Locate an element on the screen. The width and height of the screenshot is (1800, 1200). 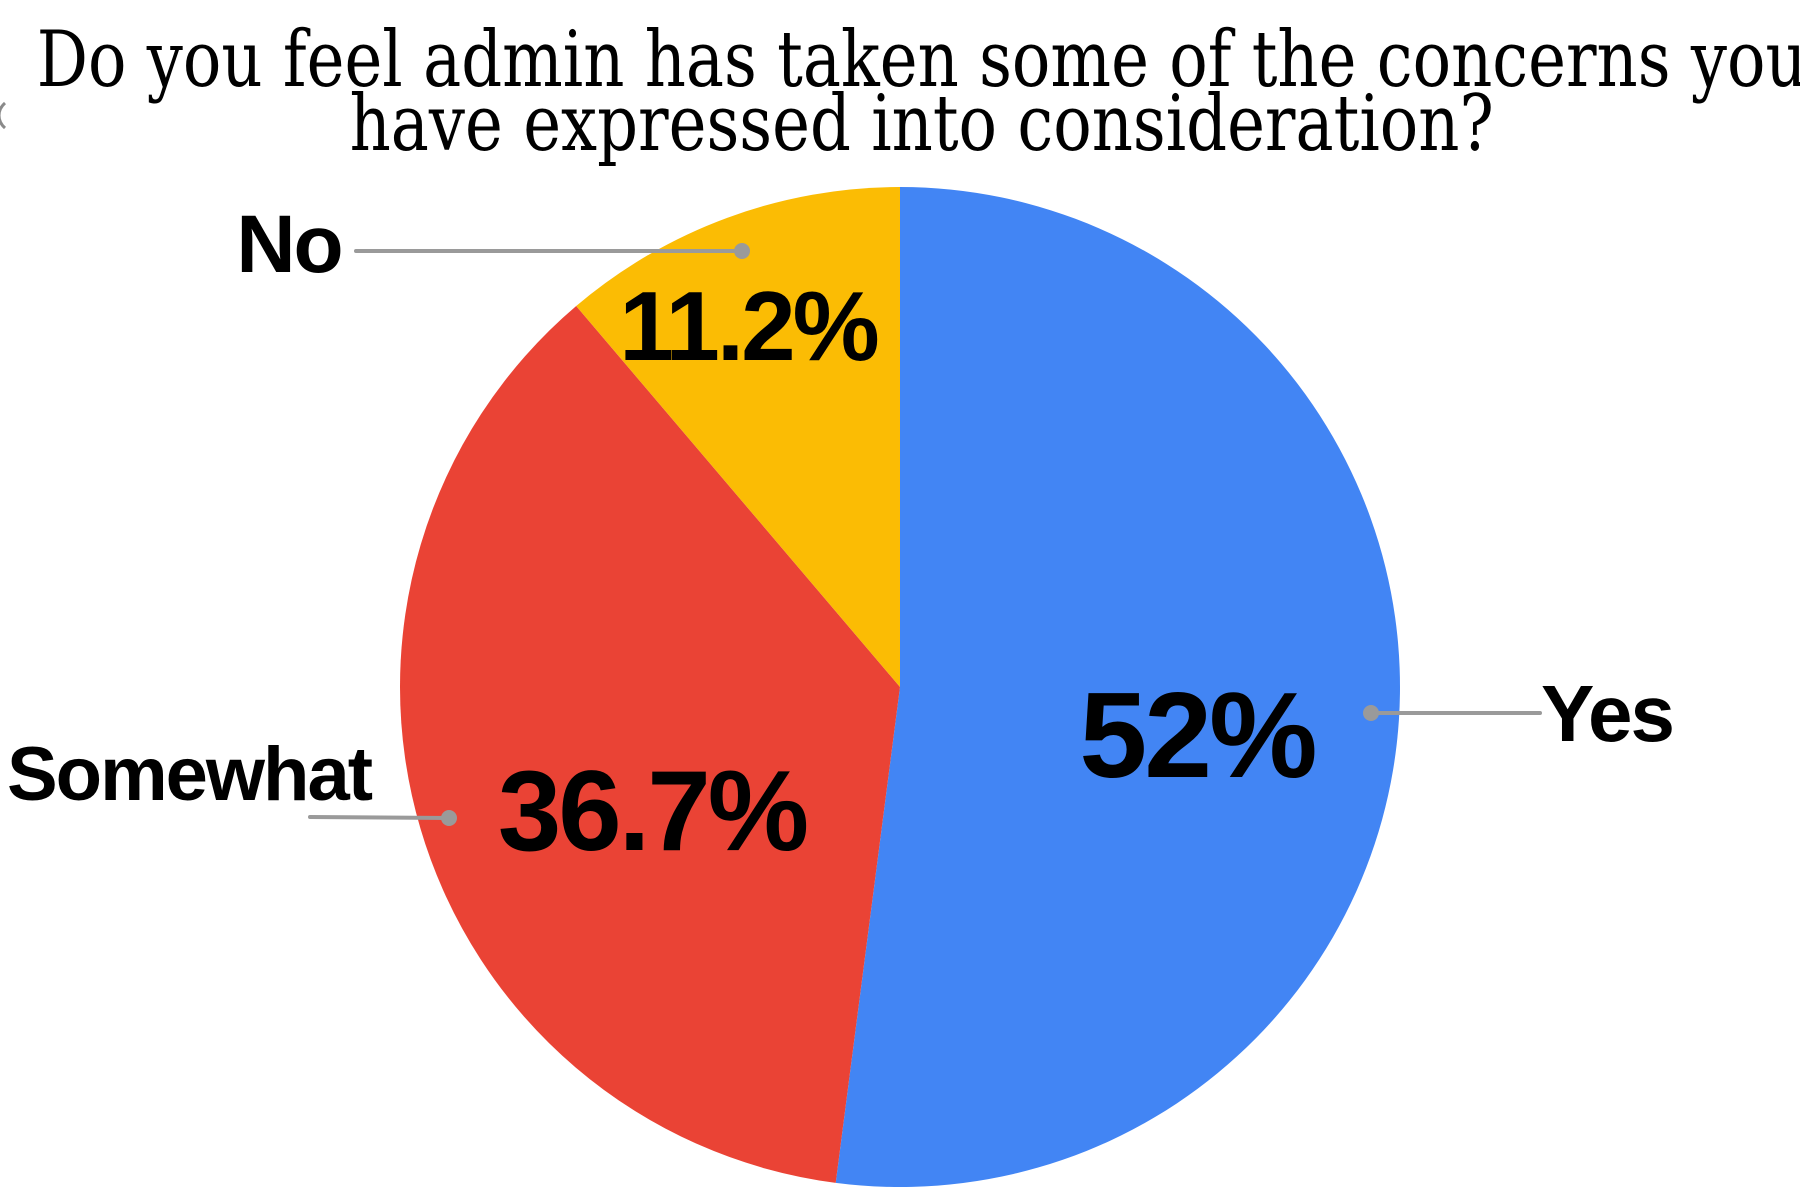
category-label-somewhat: Somewhat is located at coordinates (190, 774).